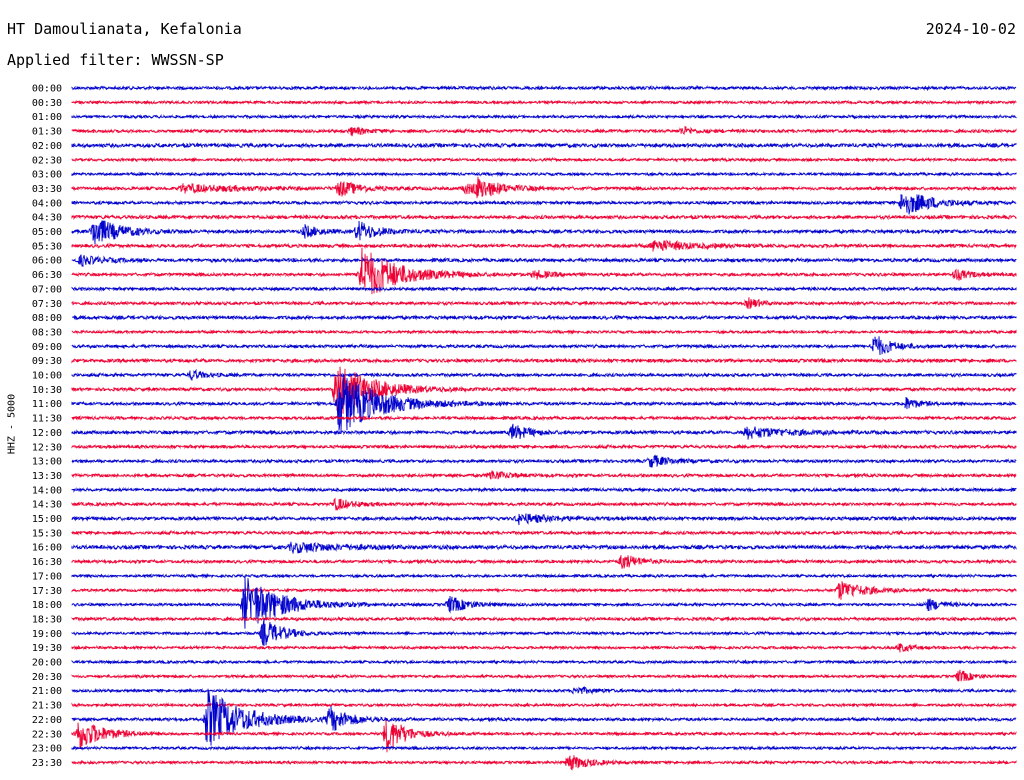  Describe the element at coordinates (47, 419) in the screenshot. I see `row-time-label: 11:30` at that location.